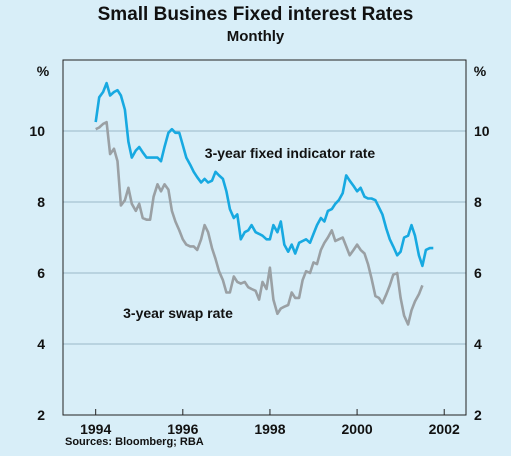 The height and width of the screenshot is (456, 511). What do you see at coordinates (478, 344) in the screenshot?
I see `y-tick-label-right: 4` at bounding box center [478, 344].